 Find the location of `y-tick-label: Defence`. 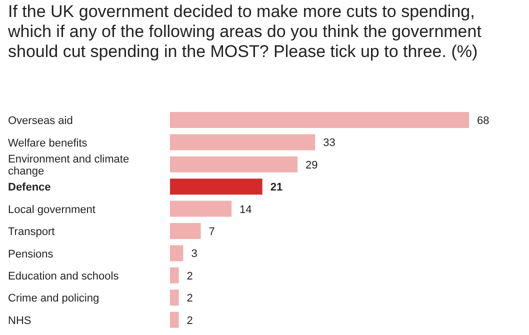

y-tick-label: Defence is located at coordinates (29, 188).